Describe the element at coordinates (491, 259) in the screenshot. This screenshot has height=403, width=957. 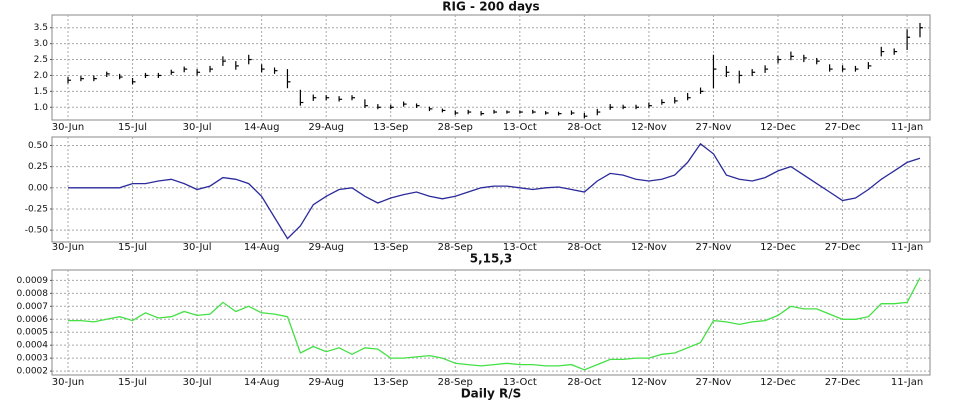
I see `chart-title: 5,15,3` at that location.